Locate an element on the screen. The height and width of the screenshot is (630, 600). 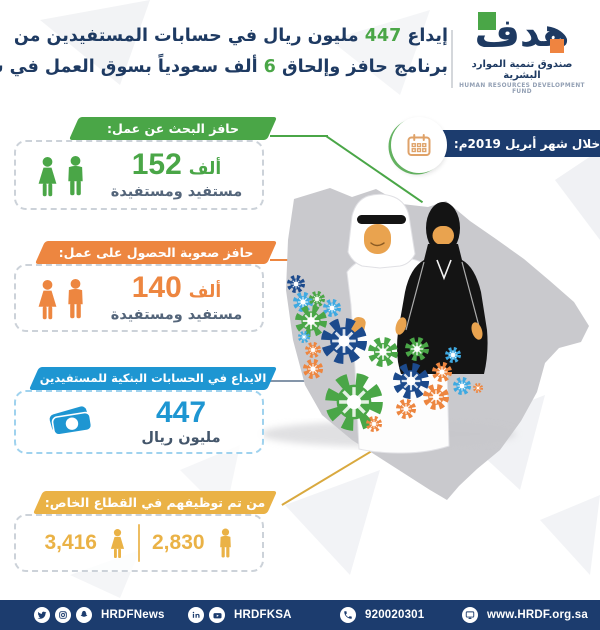
card-private-sector: 3,416 2,830 is located at coordinates (139, 543).